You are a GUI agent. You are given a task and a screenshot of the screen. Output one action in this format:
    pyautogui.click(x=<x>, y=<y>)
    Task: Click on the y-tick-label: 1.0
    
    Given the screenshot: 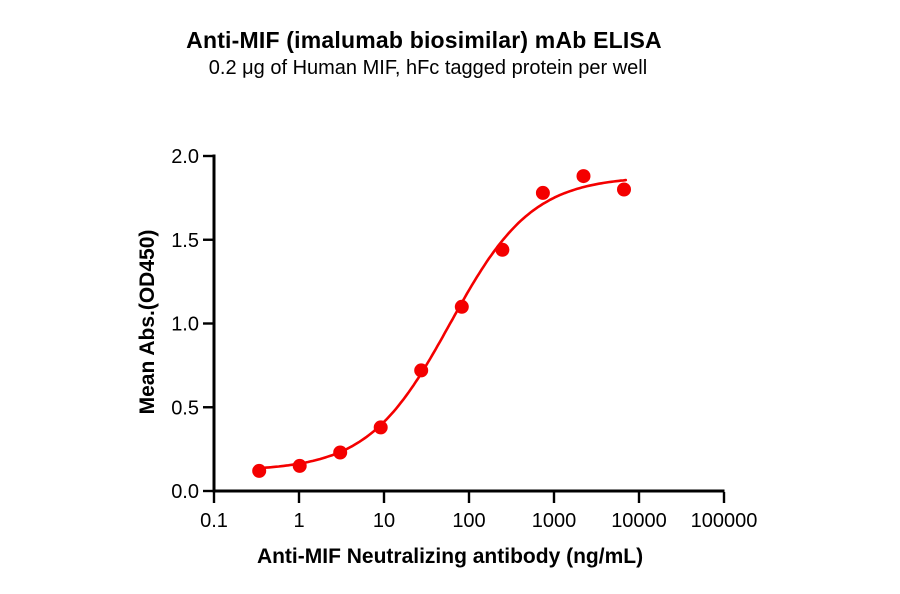 What is the action you would take?
    pyautogui.click(x=185, y=325)
    